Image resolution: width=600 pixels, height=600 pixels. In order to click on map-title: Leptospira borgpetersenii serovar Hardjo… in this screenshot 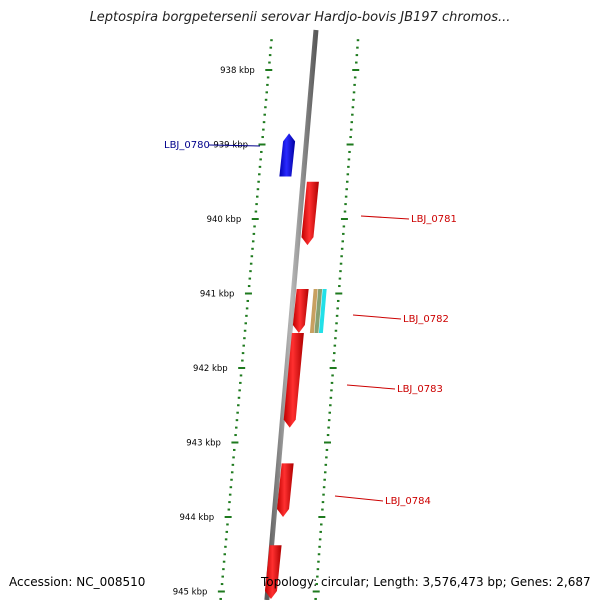, I will do `click(300, 17)`.